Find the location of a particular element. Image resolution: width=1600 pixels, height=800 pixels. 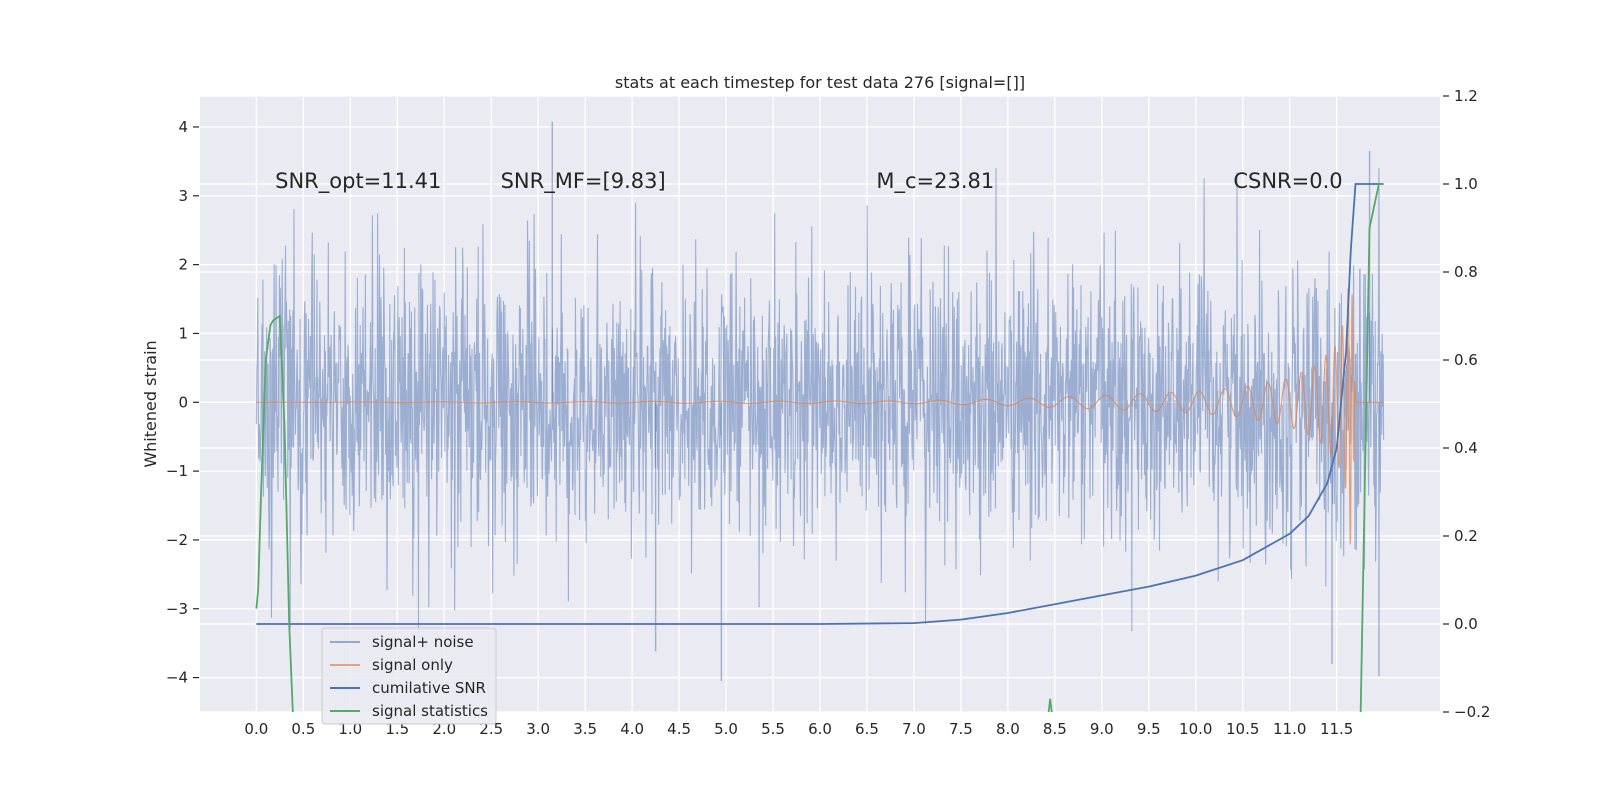

x-tick-label: 0.0 is located at coordinates (256, 729).